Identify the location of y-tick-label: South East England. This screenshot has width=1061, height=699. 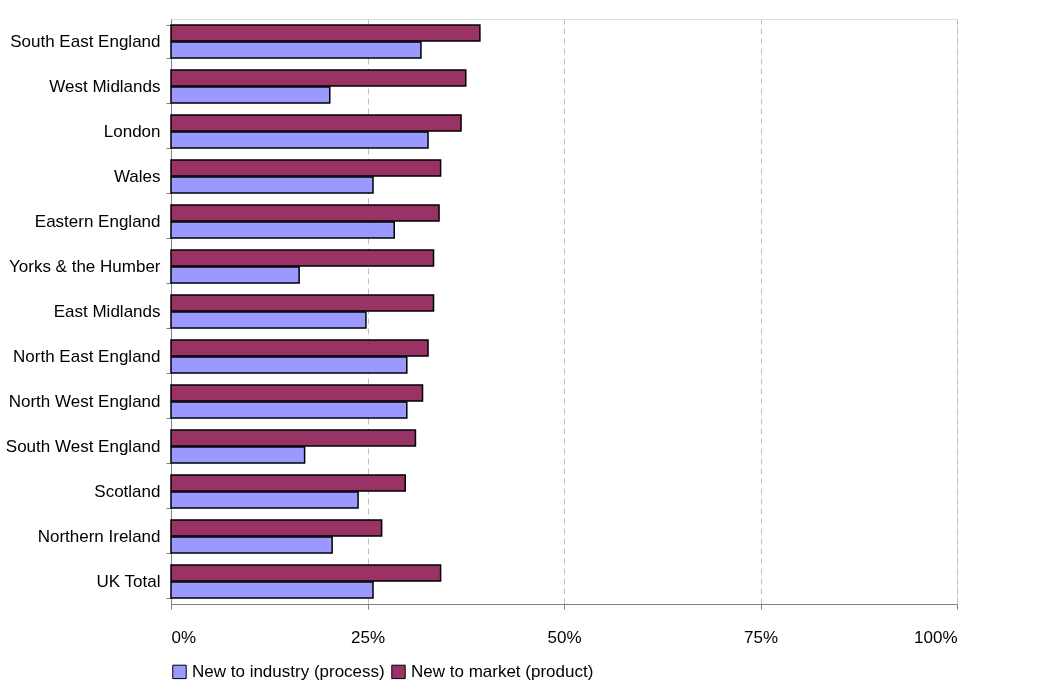
(85, 41).